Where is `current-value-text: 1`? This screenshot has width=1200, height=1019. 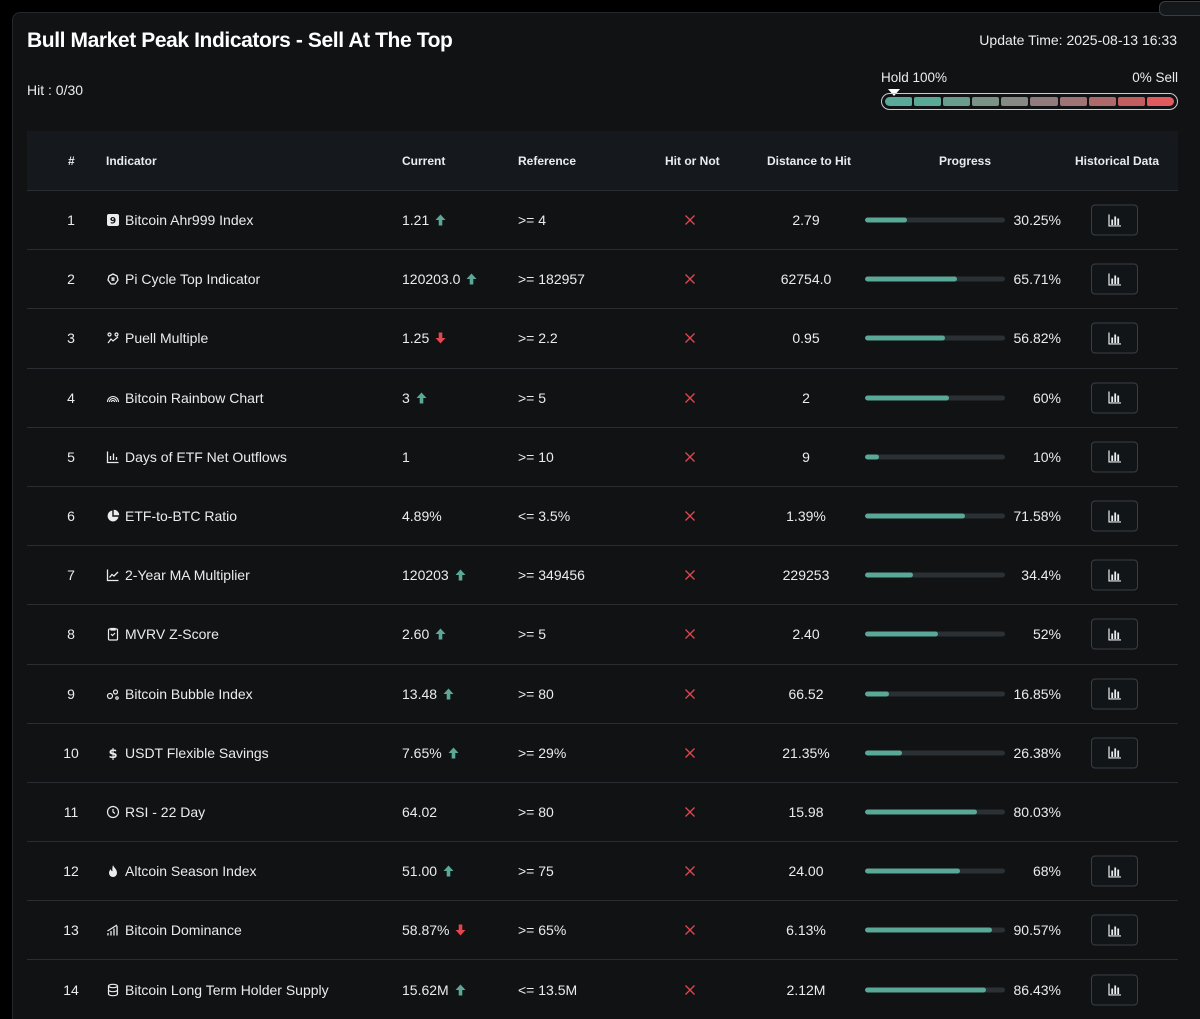
current-value-text: 1 is located at coordinates (406, 456).